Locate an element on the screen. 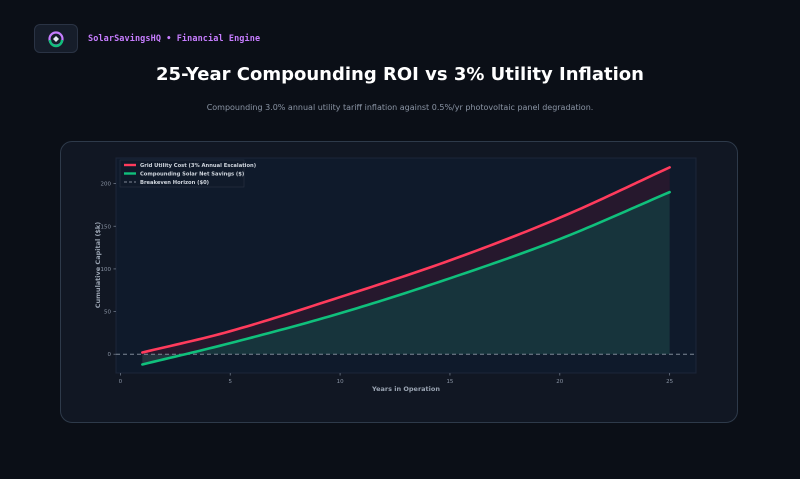 The height and width of the screenshot is (479, 800). legend-label-solar: Compounding Solar Net Savings ($) is located at coordinates (192, 175).